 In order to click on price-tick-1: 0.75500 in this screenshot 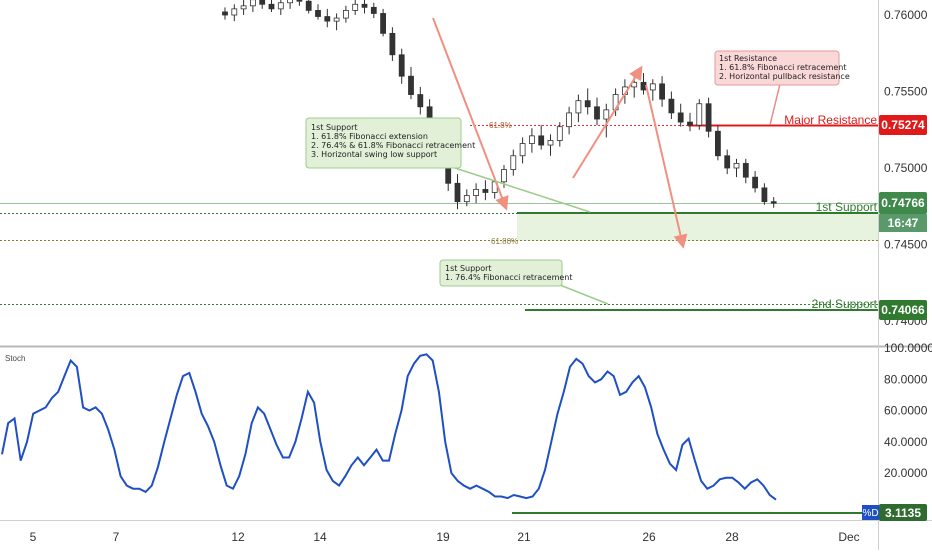, I will do `click(906, 92)`.